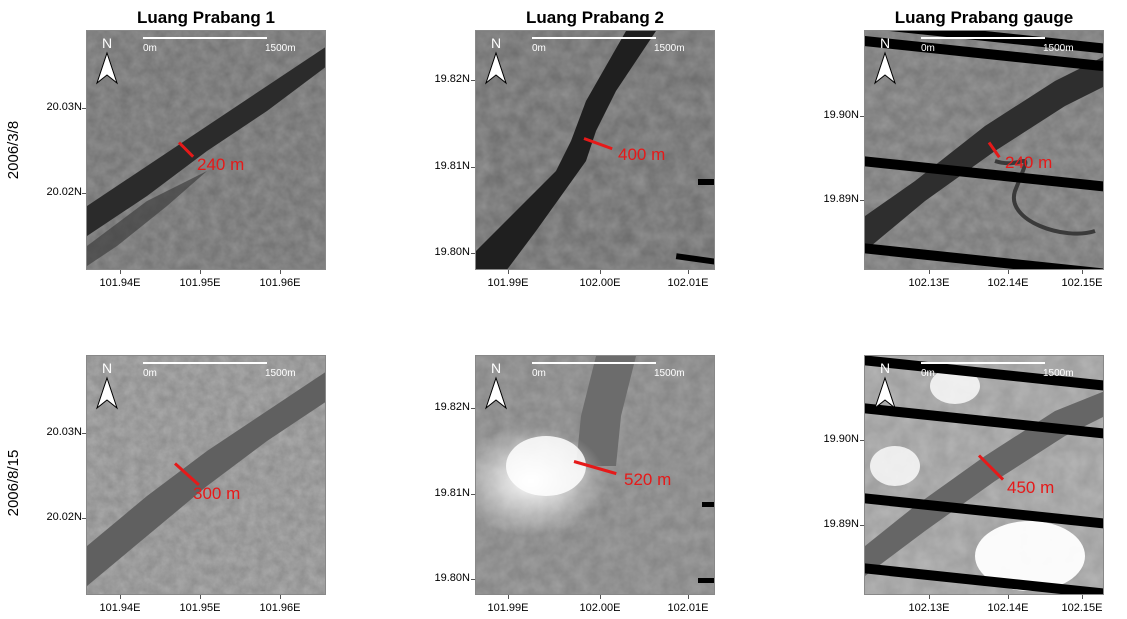 The width and height of the screenshot is (1127, 619). Describe the element at coordinates (13, 150) in the screenshot. I see `row-label-1: 2006/3/8` at that location.